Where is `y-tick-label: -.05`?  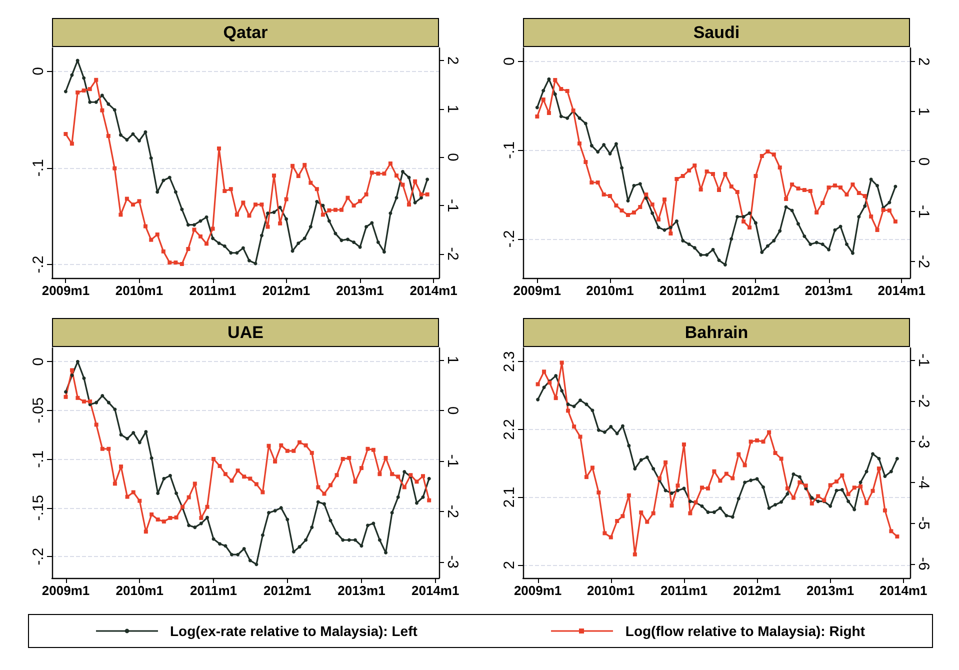 y-tick-label: -.05 is located at coordinates (38, 410).